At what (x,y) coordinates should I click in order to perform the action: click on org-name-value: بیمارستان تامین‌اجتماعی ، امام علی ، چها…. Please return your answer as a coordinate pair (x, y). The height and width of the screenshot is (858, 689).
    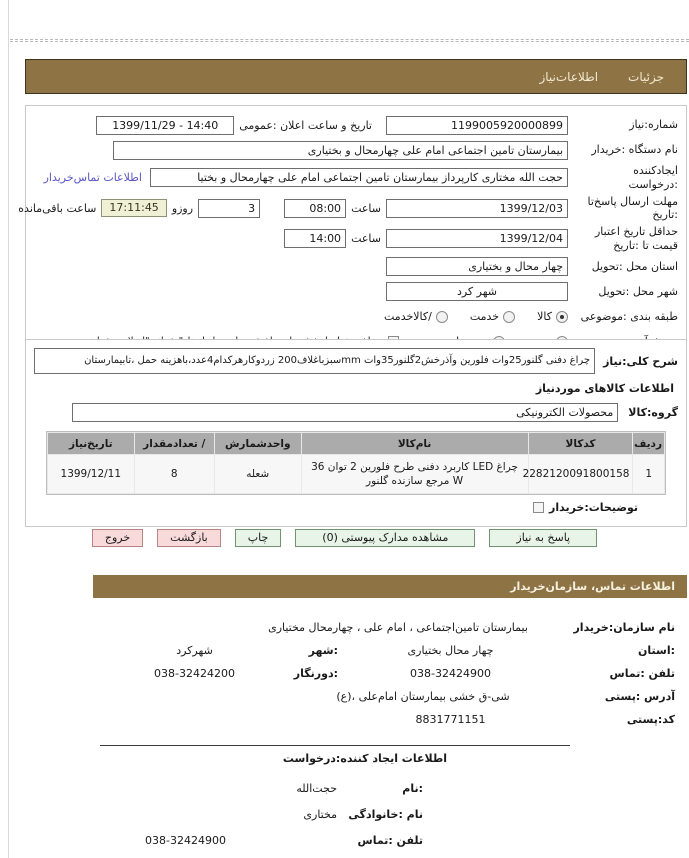
    Looking at the image, I should click on (398, 627).